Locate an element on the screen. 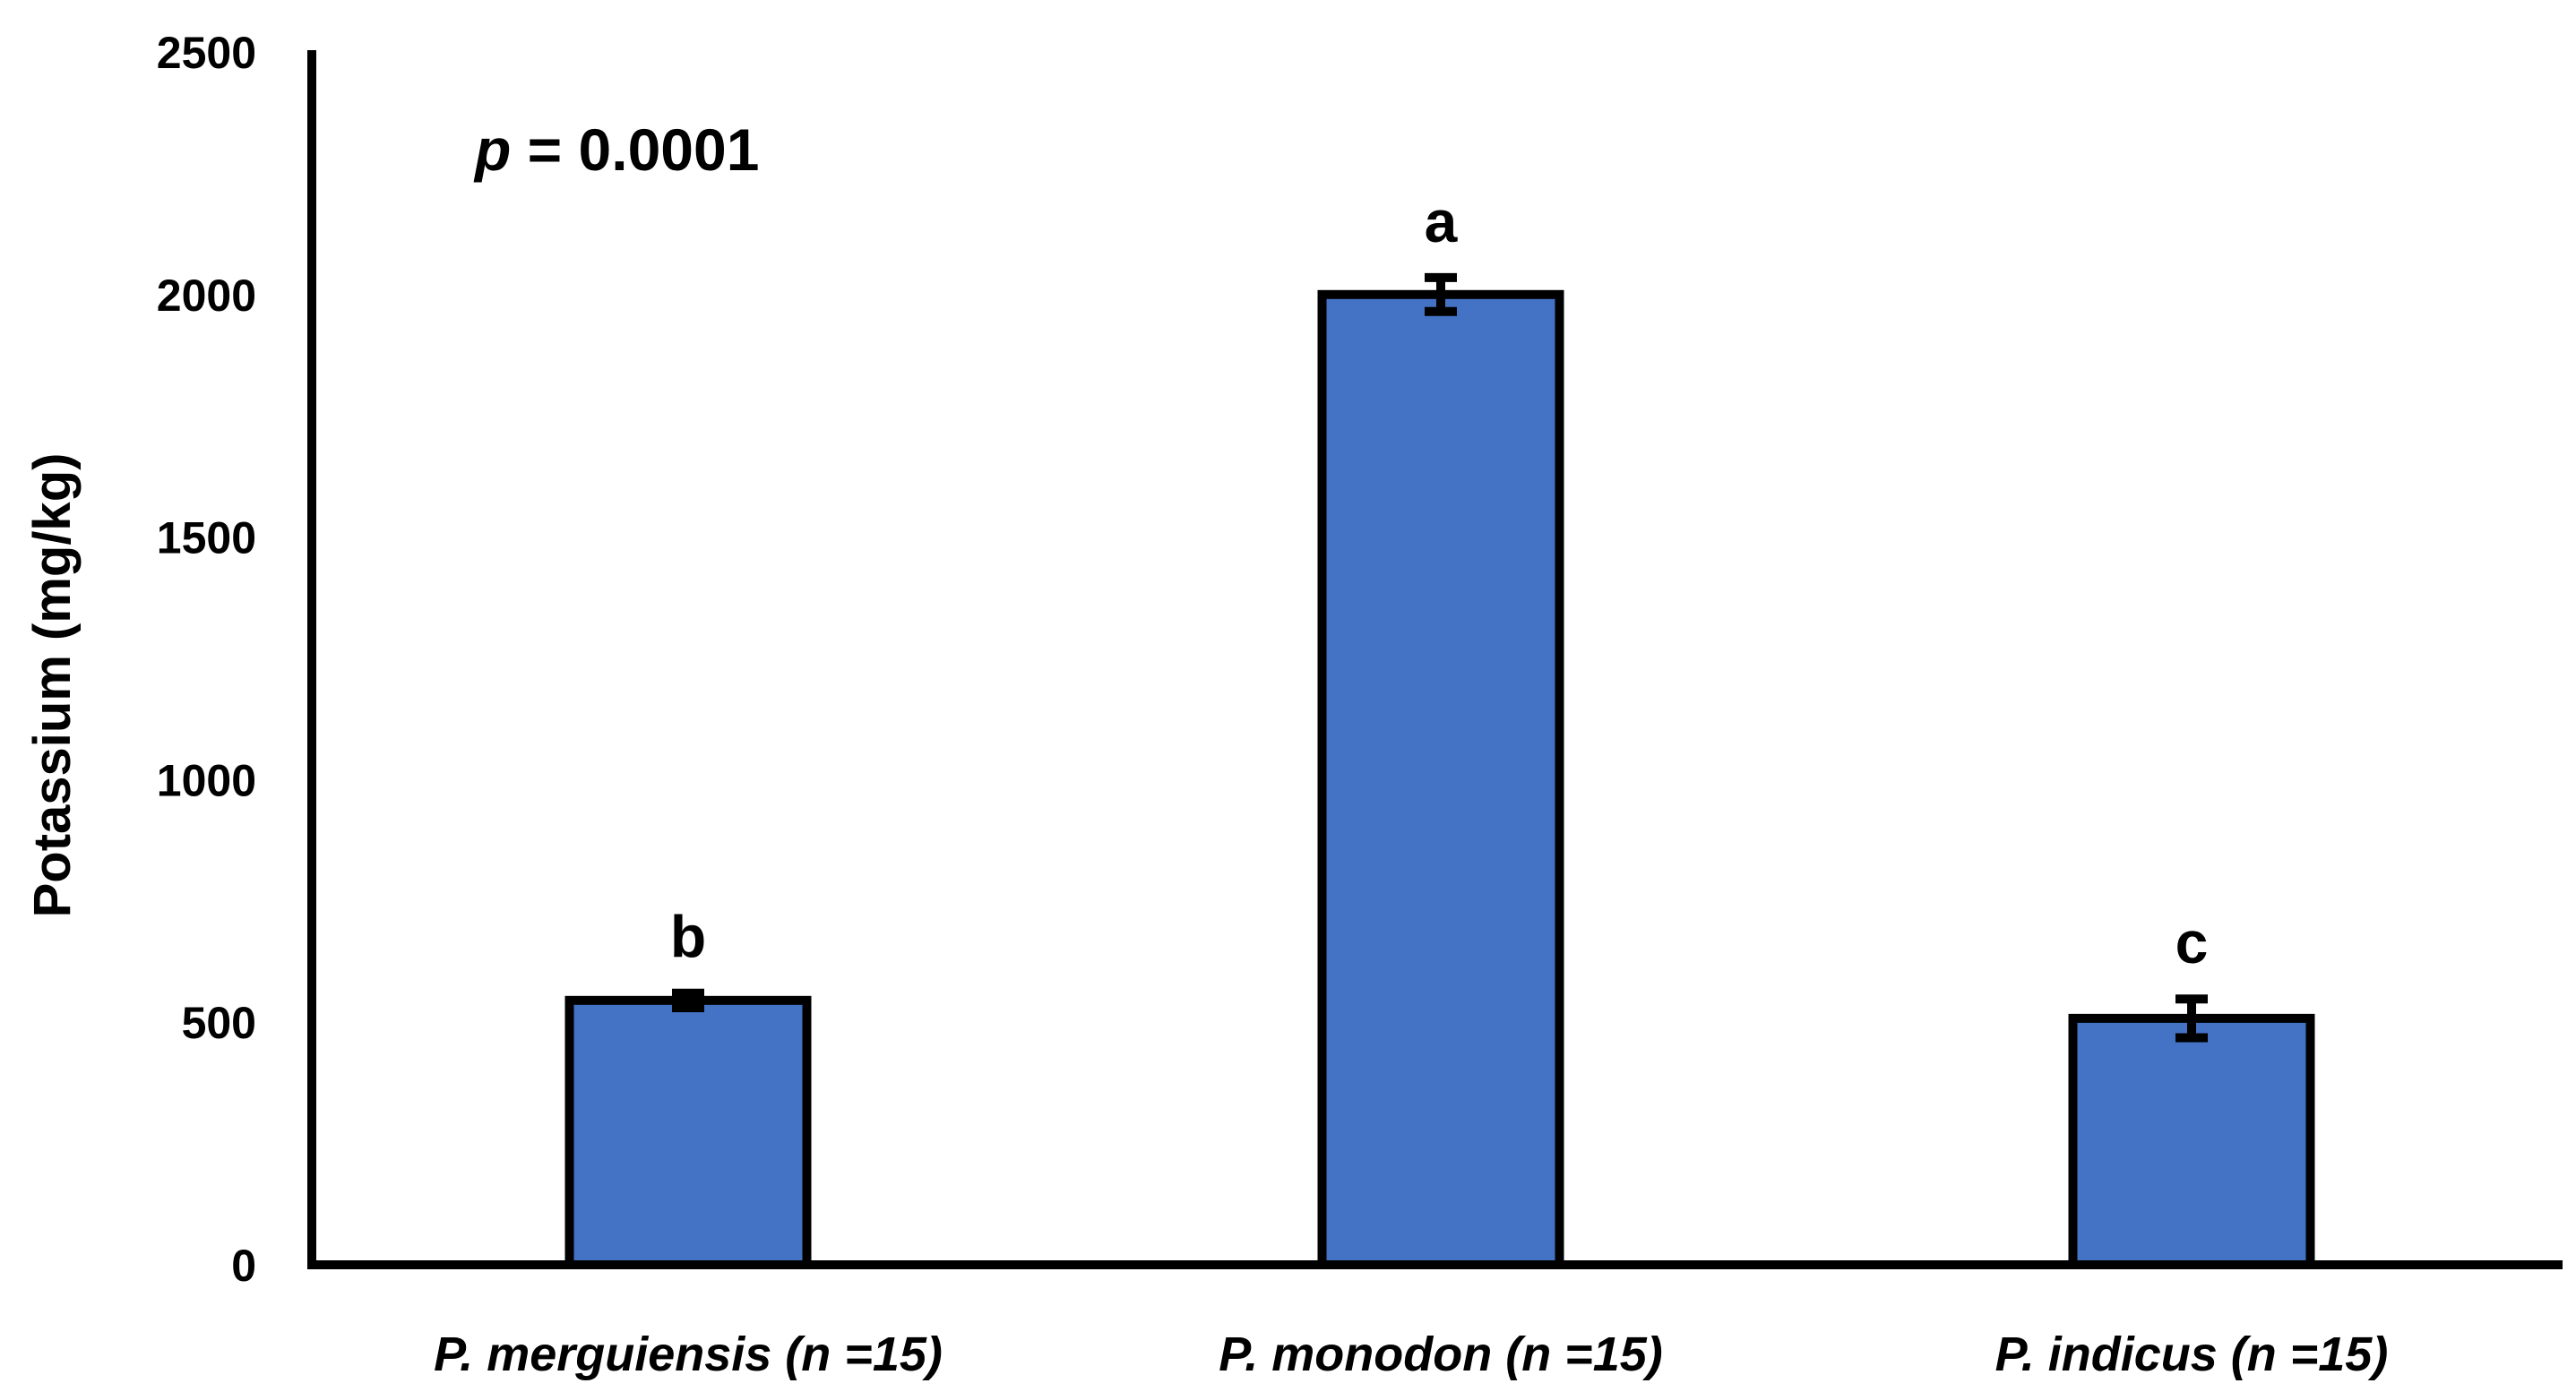 This screenshot has width=2576, height=1392. y-tick-label-1500: 1500 is located at coordinates (206, 538).